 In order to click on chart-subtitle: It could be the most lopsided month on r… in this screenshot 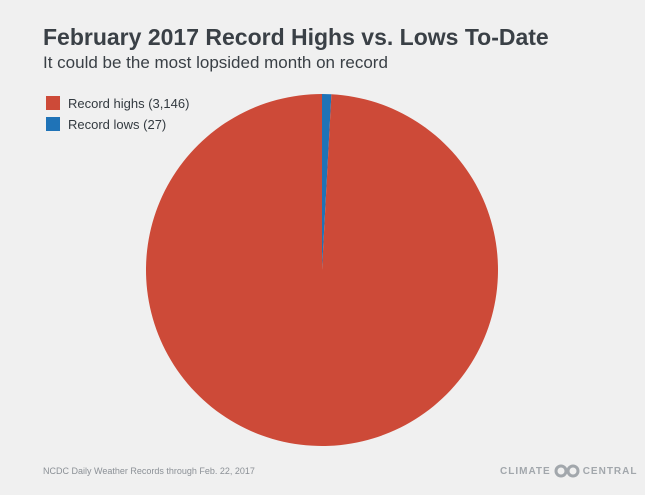, I will do `click(215, 62)`.